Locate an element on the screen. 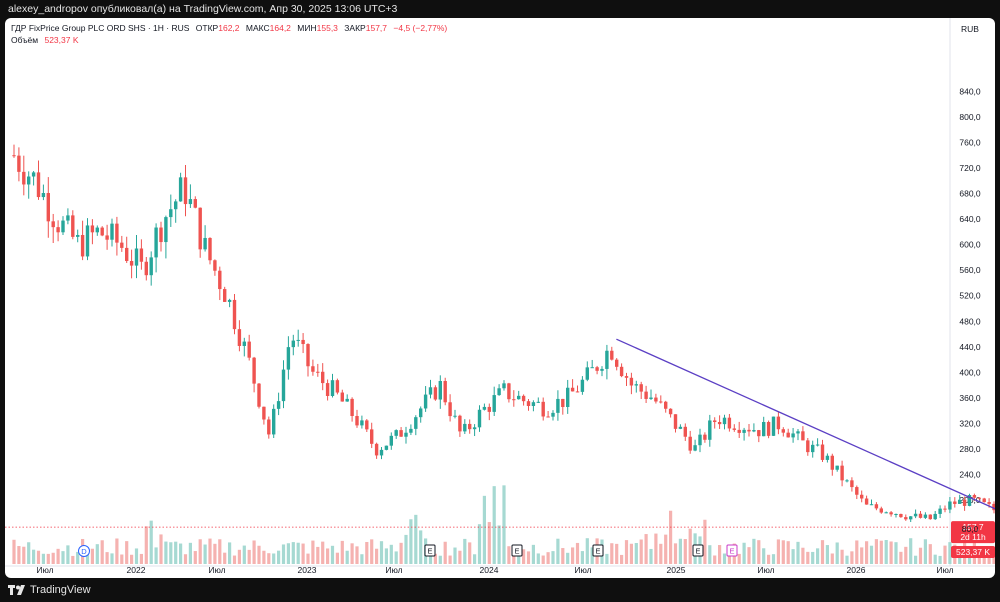  currency-label: RUB is located at coordinates (970, 29).